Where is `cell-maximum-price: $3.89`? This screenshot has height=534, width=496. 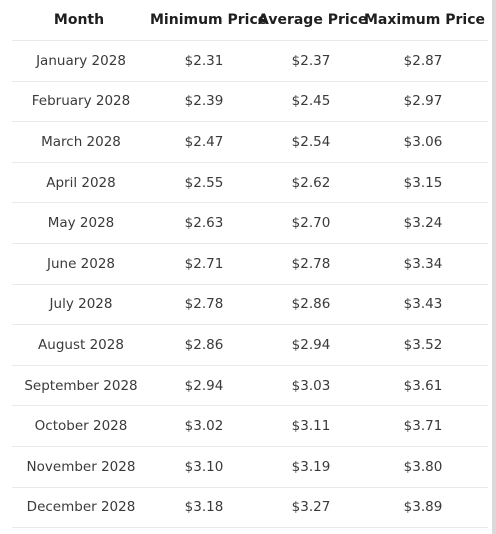
cell-maximum-price: $3.89 is located at coordinates (423, 507).